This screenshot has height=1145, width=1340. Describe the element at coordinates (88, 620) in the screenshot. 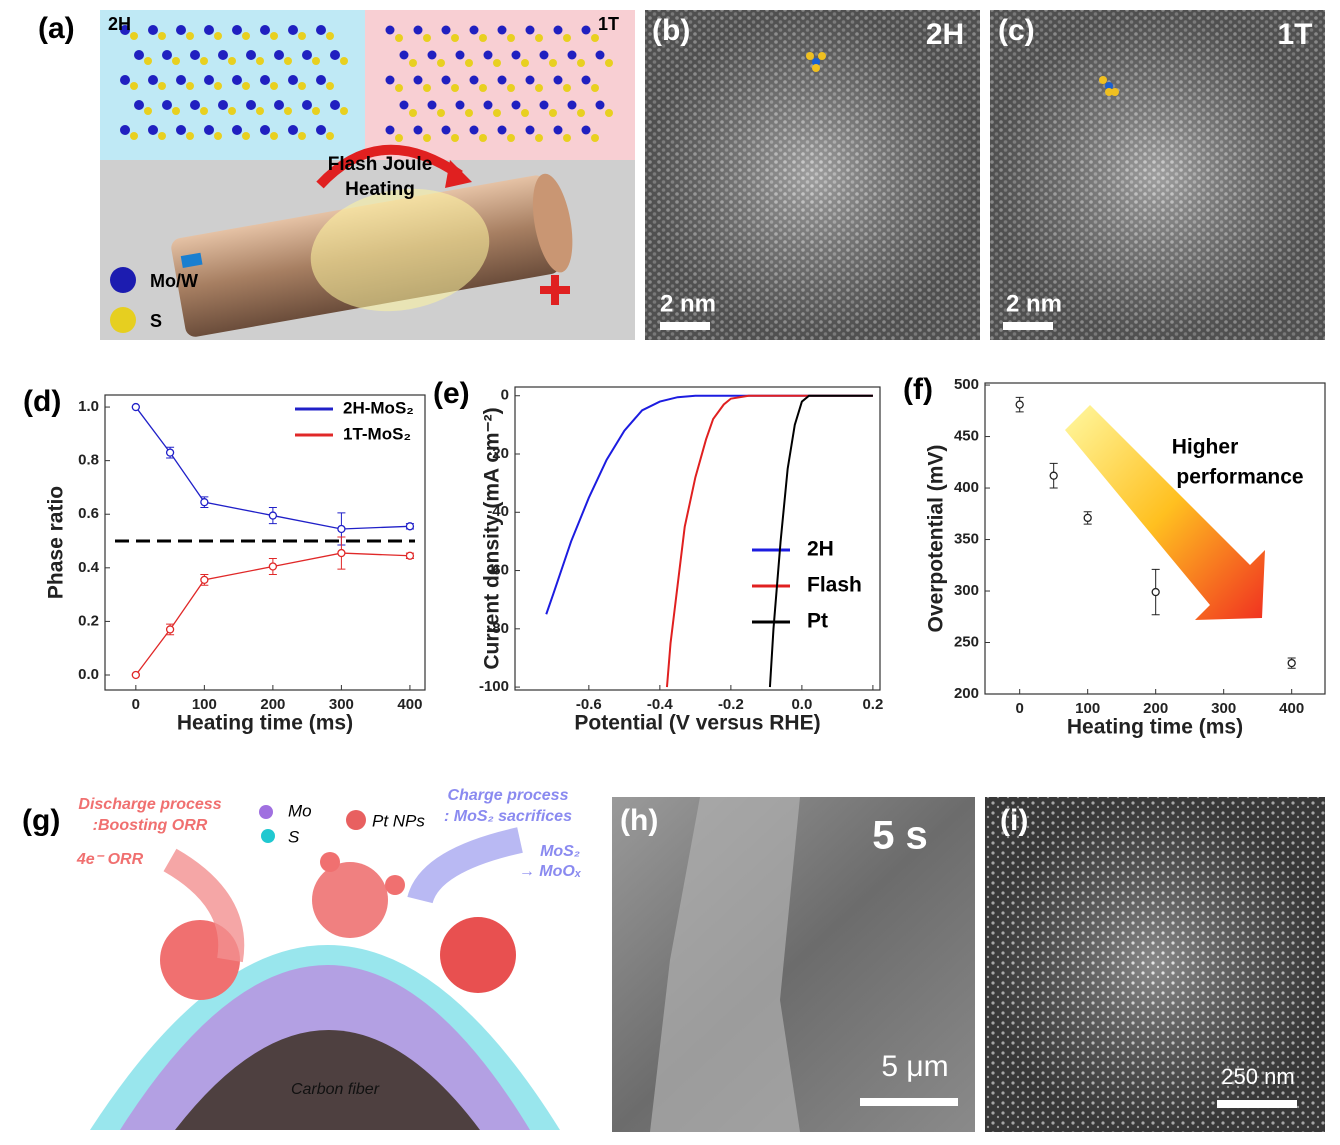

I see `y-tick-label: 0.2` at that location.